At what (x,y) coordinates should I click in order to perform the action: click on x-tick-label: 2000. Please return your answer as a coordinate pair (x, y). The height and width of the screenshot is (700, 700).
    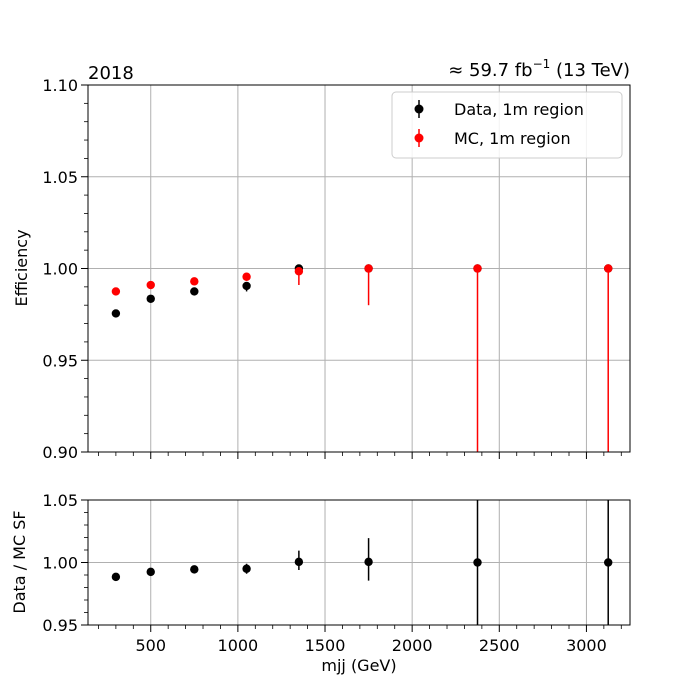
    Looking at the image, I should click on (412, 645).